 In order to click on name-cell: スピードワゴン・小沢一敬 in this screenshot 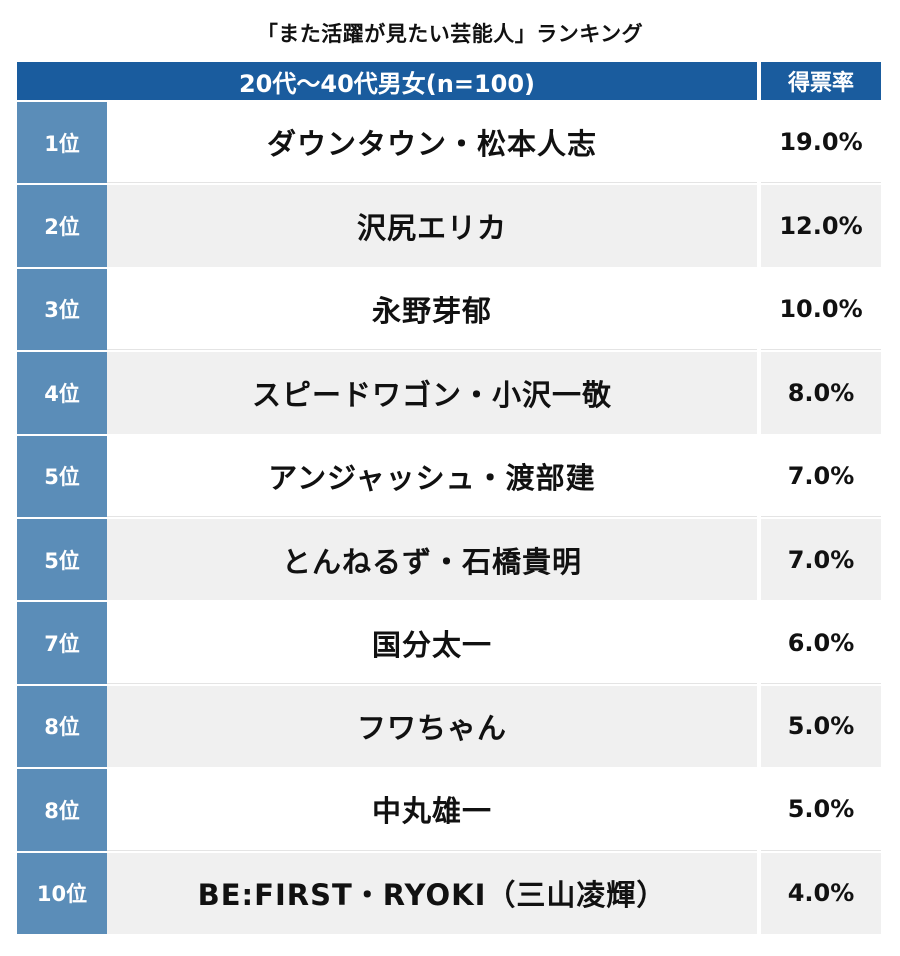, I will do `click(432, 393)`.